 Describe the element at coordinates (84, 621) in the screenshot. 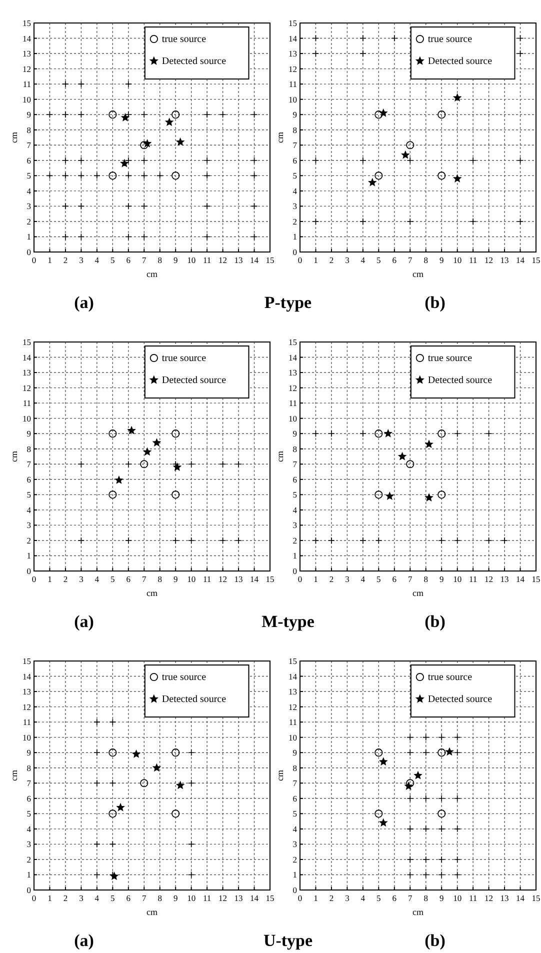

I see `text: (a)` at that location.